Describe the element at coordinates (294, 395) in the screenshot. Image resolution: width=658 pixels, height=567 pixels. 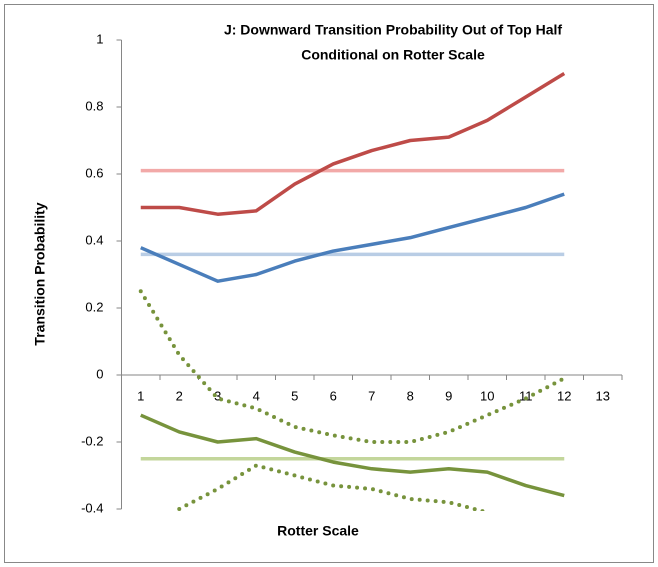
I see `x-tick-label: 5` at that location.